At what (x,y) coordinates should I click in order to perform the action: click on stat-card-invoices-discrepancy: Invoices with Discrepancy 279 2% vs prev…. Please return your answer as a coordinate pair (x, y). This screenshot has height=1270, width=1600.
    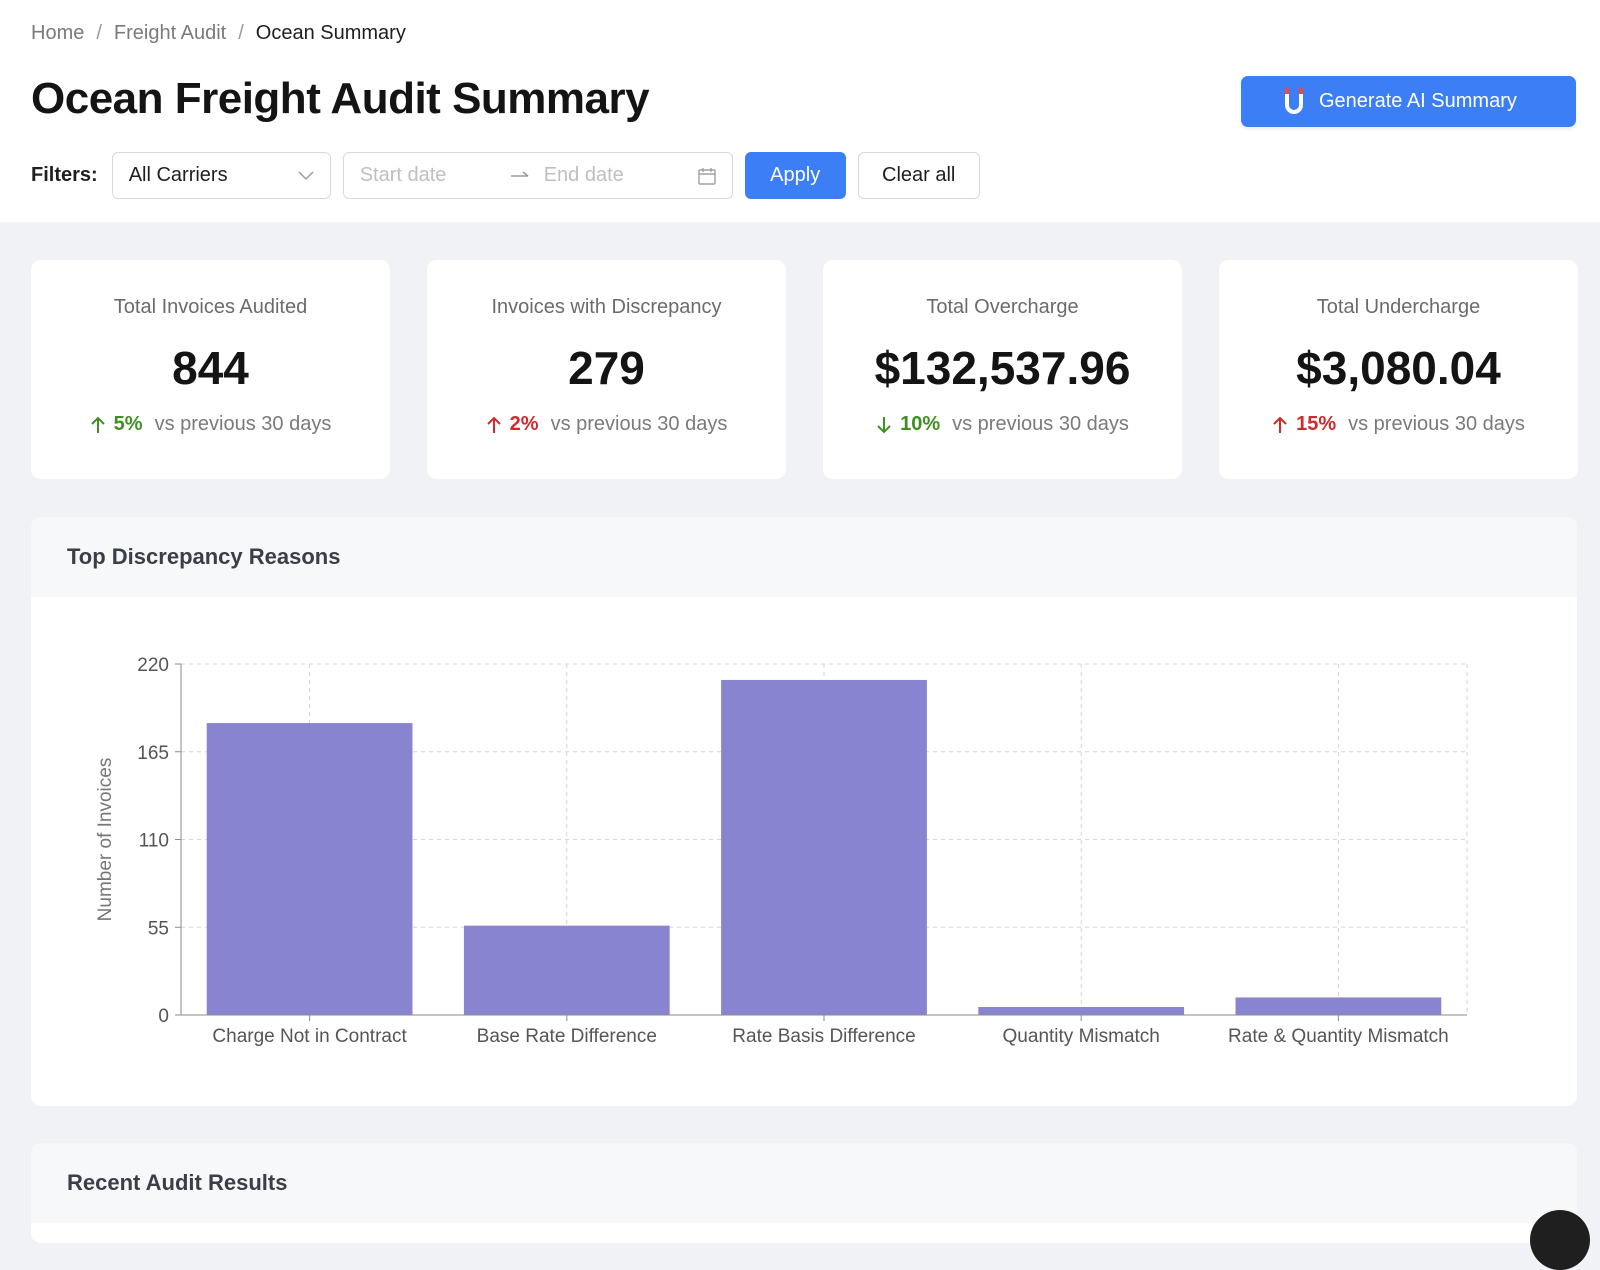
    Looking at the image, I should click on (606, 369).